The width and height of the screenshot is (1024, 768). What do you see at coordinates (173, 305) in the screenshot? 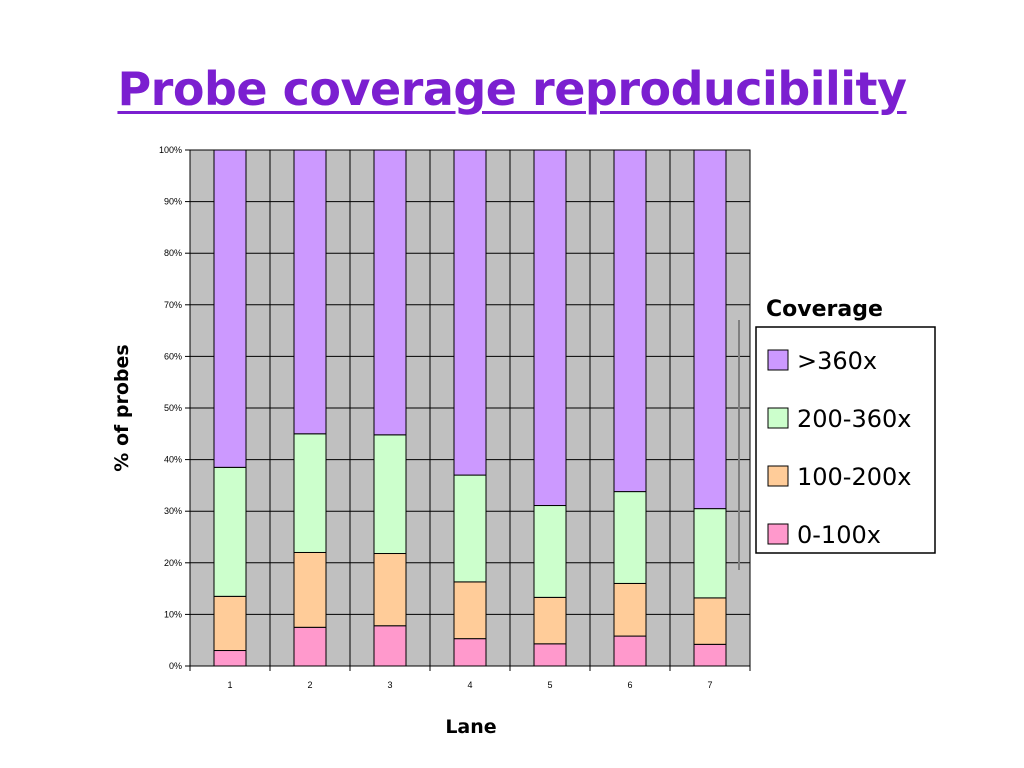
I see `y-tick-label: 70%` at bounding box center [173, 305].